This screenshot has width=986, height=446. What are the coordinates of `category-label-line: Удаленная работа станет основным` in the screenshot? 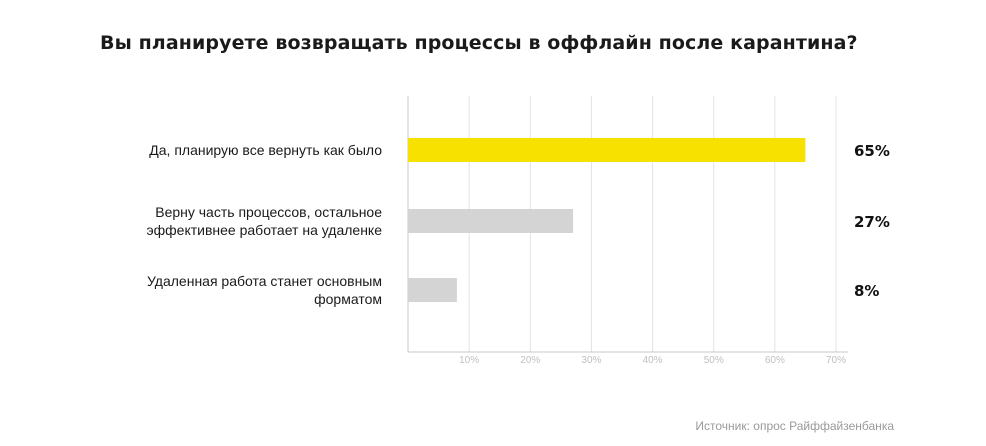 It's located at (264, 281).